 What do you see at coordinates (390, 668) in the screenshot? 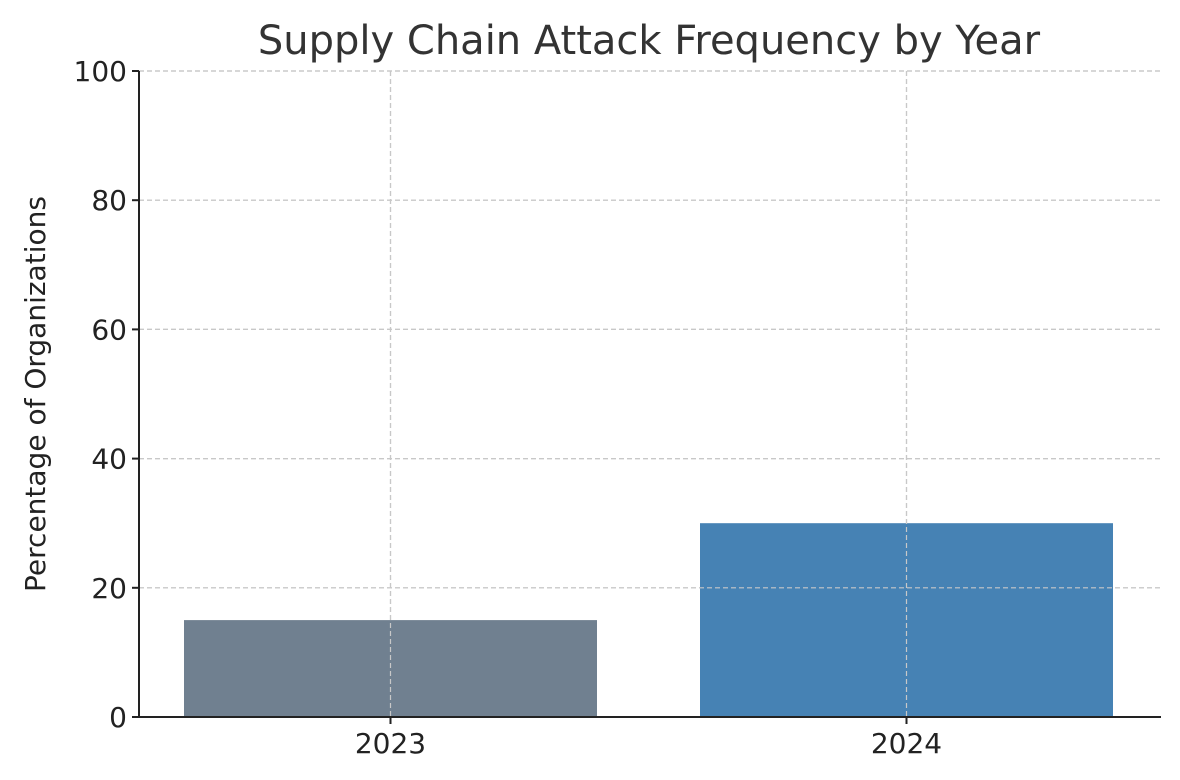
I see `bar-2023` at bounding box center [390, 668].